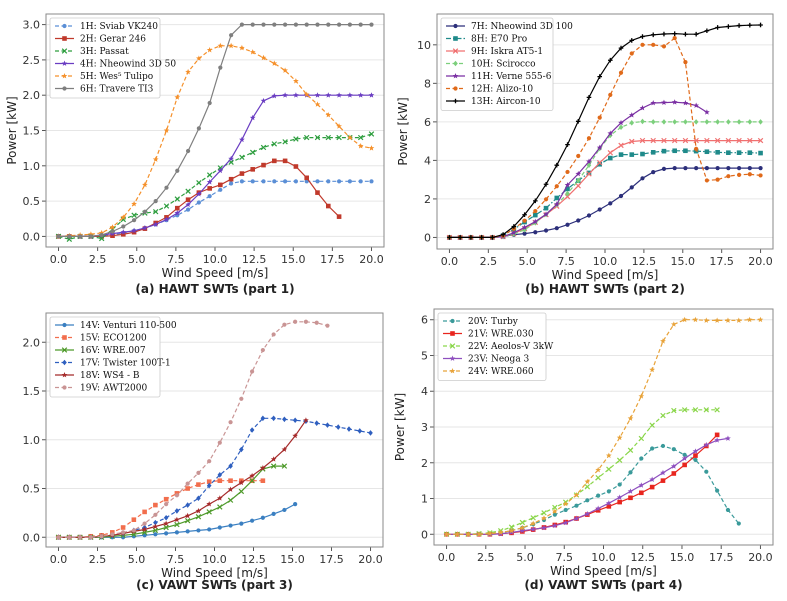  I want to click on y-tick-label: 4, so click(424, 391).